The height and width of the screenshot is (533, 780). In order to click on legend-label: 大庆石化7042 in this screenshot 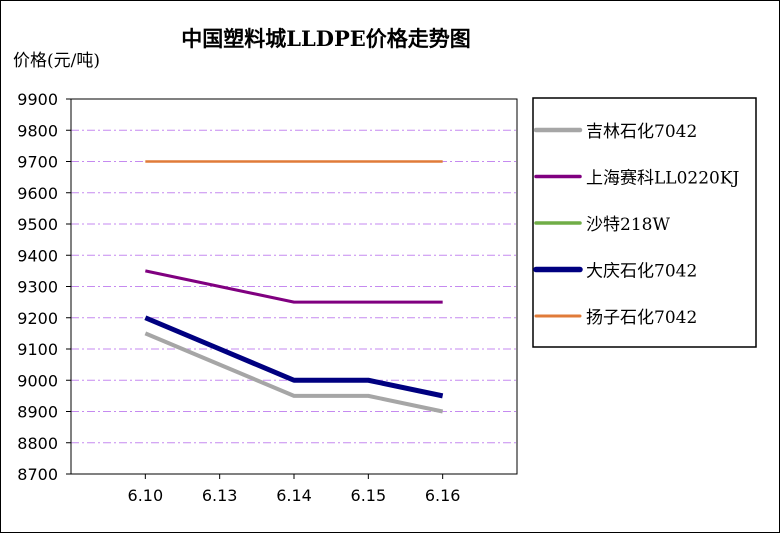, I will do `click(641, 272)`.